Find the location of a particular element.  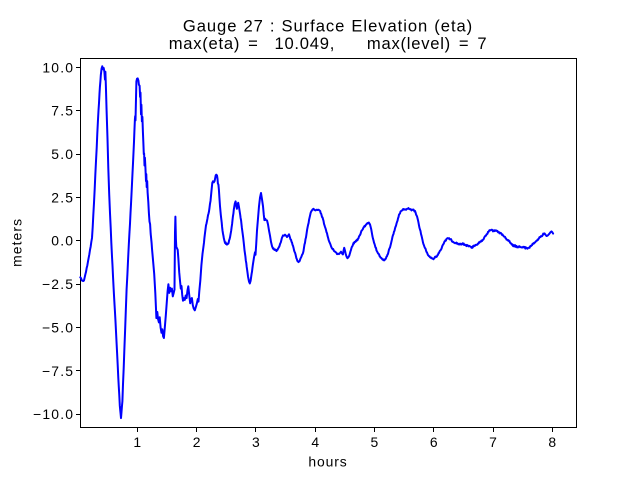

svg-text: 8 is located at coordinates (552, 442).